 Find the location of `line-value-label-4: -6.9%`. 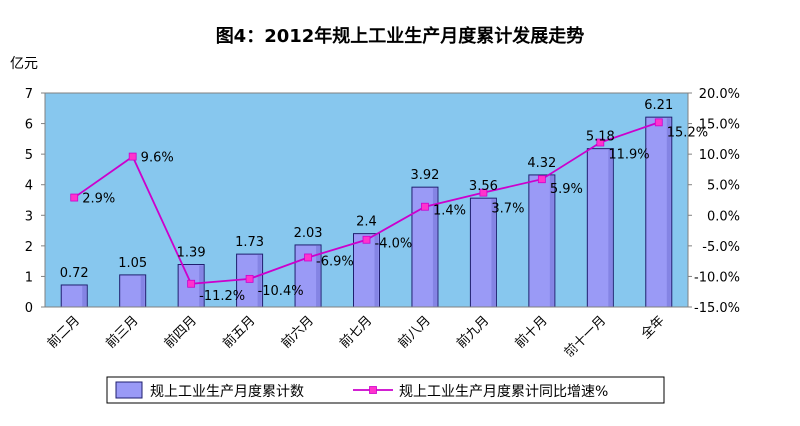

line-value-label-4: -6.9% is located at coordinates (335, 261).